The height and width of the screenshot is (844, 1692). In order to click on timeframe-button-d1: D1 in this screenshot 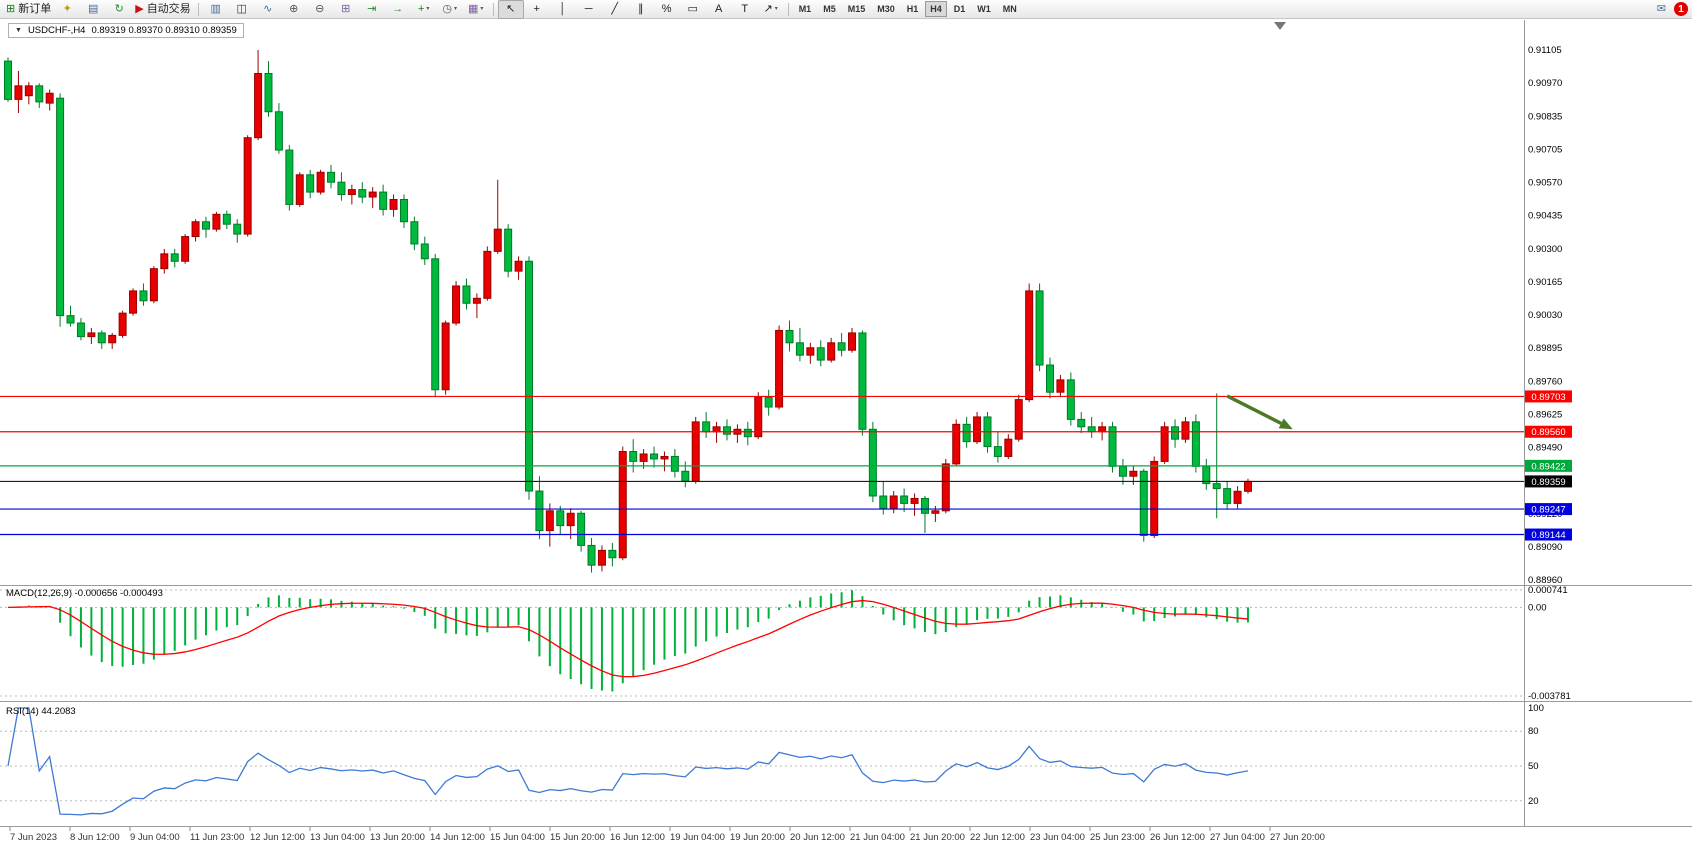, I will do `click(959, 9)`.